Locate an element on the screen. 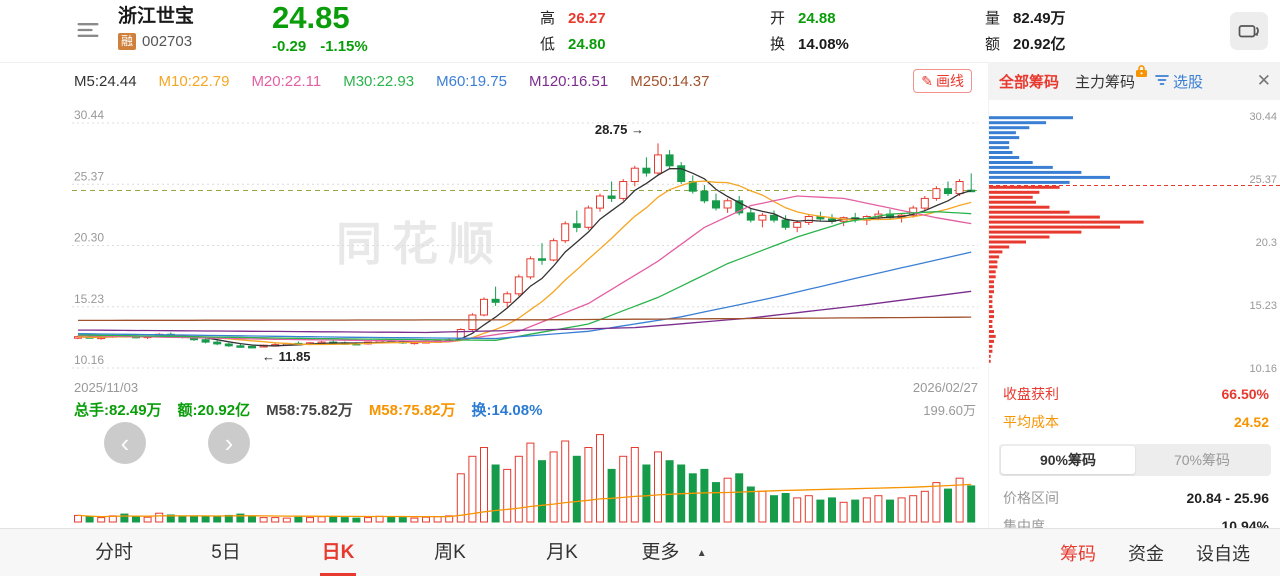 Image resolution: width=1280 pixels, height=577 pixels. price-range-label: 价格区间 is located at coordinates (1031, 498).